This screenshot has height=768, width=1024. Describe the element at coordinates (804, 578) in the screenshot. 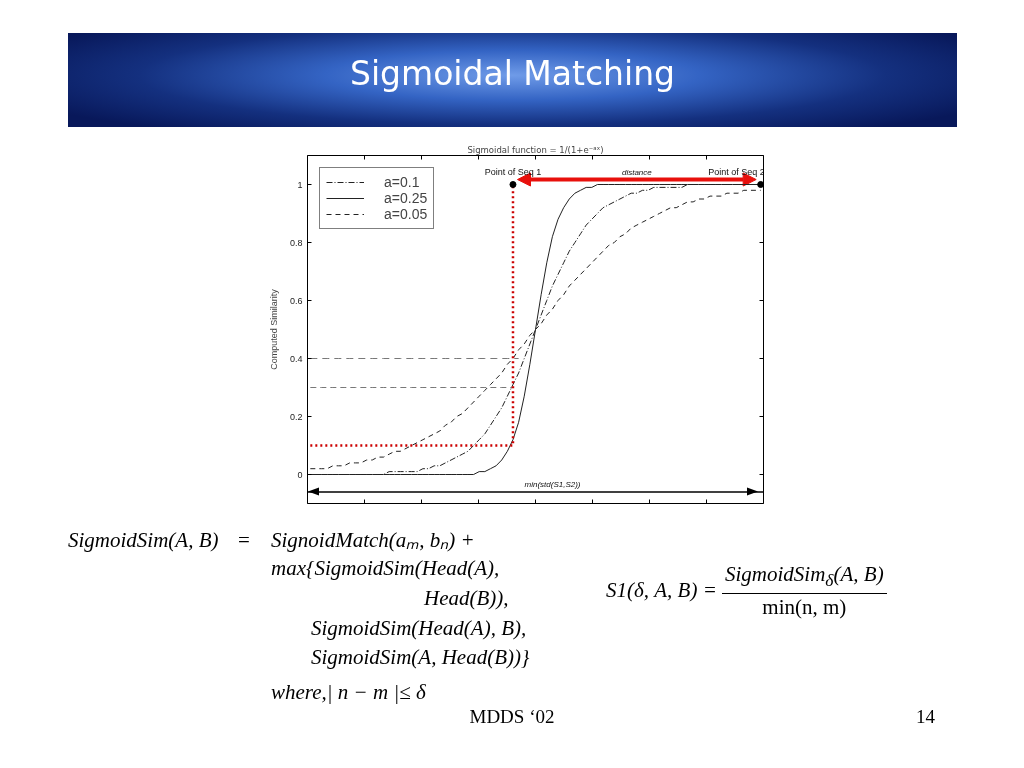

I see `text: SigmoidSim$_{δ}$(A, B)` at that location.